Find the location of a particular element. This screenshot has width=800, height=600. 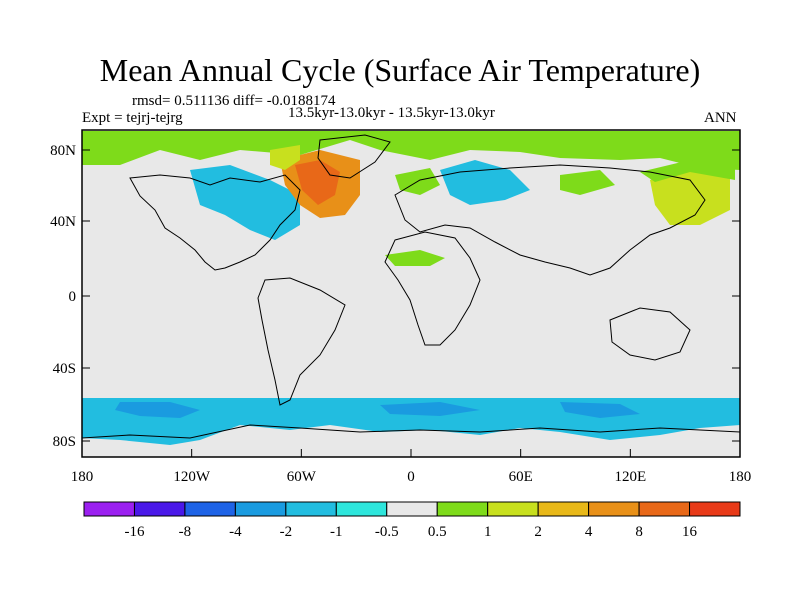

colorbar-label: 2 is located at coordinates (538, 532).